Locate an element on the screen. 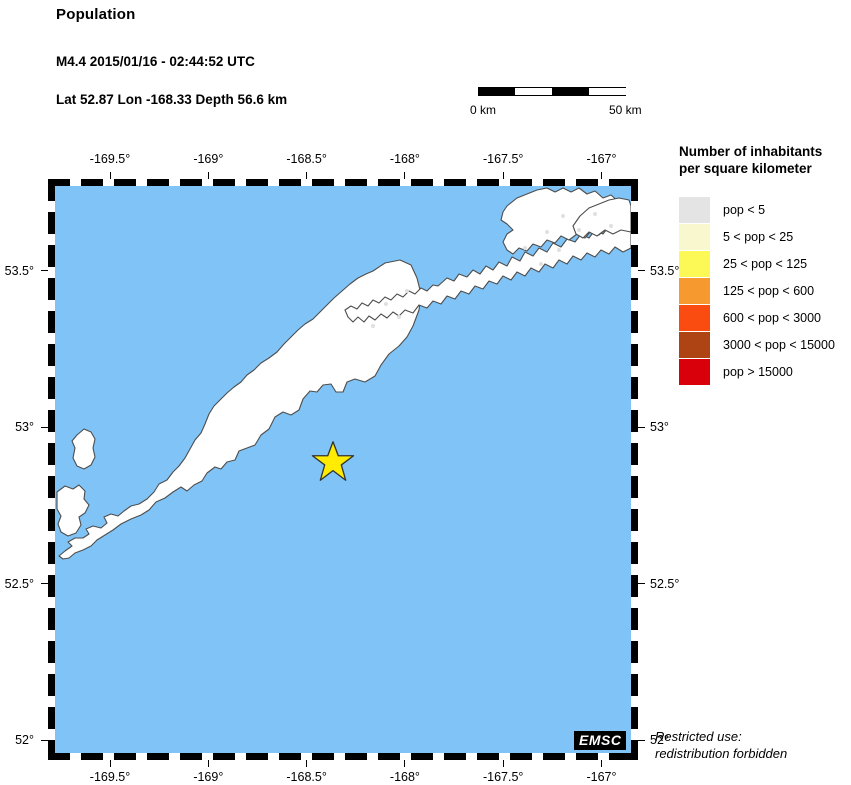 This screenshot has height=785, width=851. lon-label-bottom: -168° is located at coordinates (404, 777).